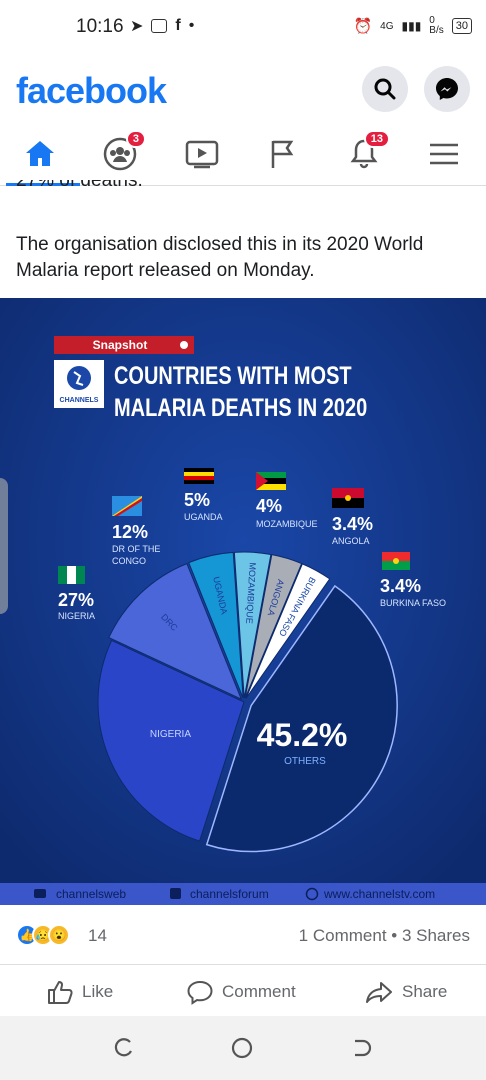 The width and height of the screenshot is (486, 1080). What do you see at coordinates (413, 603) in the screenshot?
I see `burkina-name: BURKINA FASO` at bounding box center [413, 603].